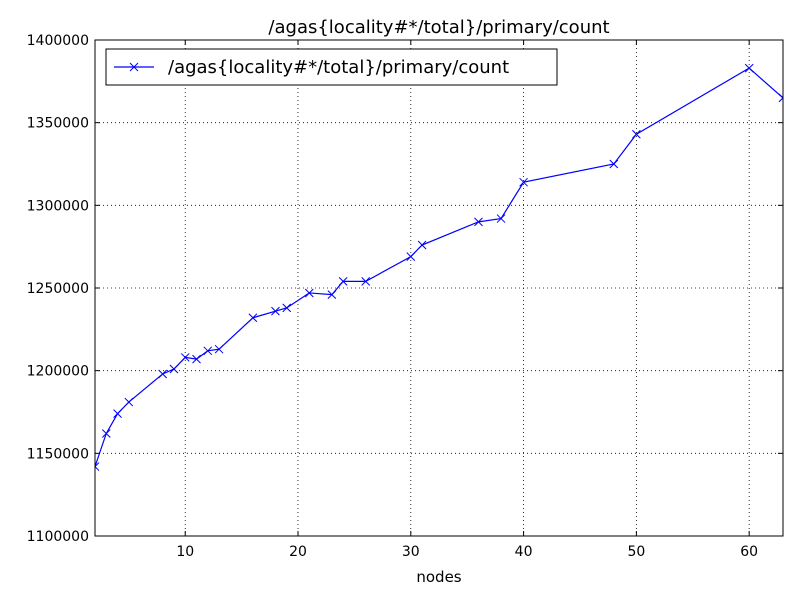 The height and width of the screenshot is (600, 800). Describe the element at coordinates (636, 552) in the screenshot. I see `x-tick-label: 50` at that location.